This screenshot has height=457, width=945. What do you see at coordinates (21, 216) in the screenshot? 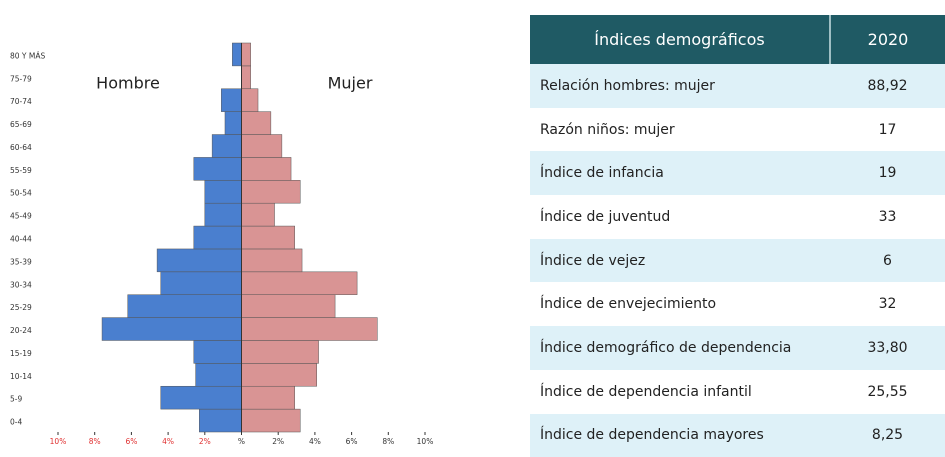
I see `y-tick-label: 45-49` at bounding box center [21, 216].